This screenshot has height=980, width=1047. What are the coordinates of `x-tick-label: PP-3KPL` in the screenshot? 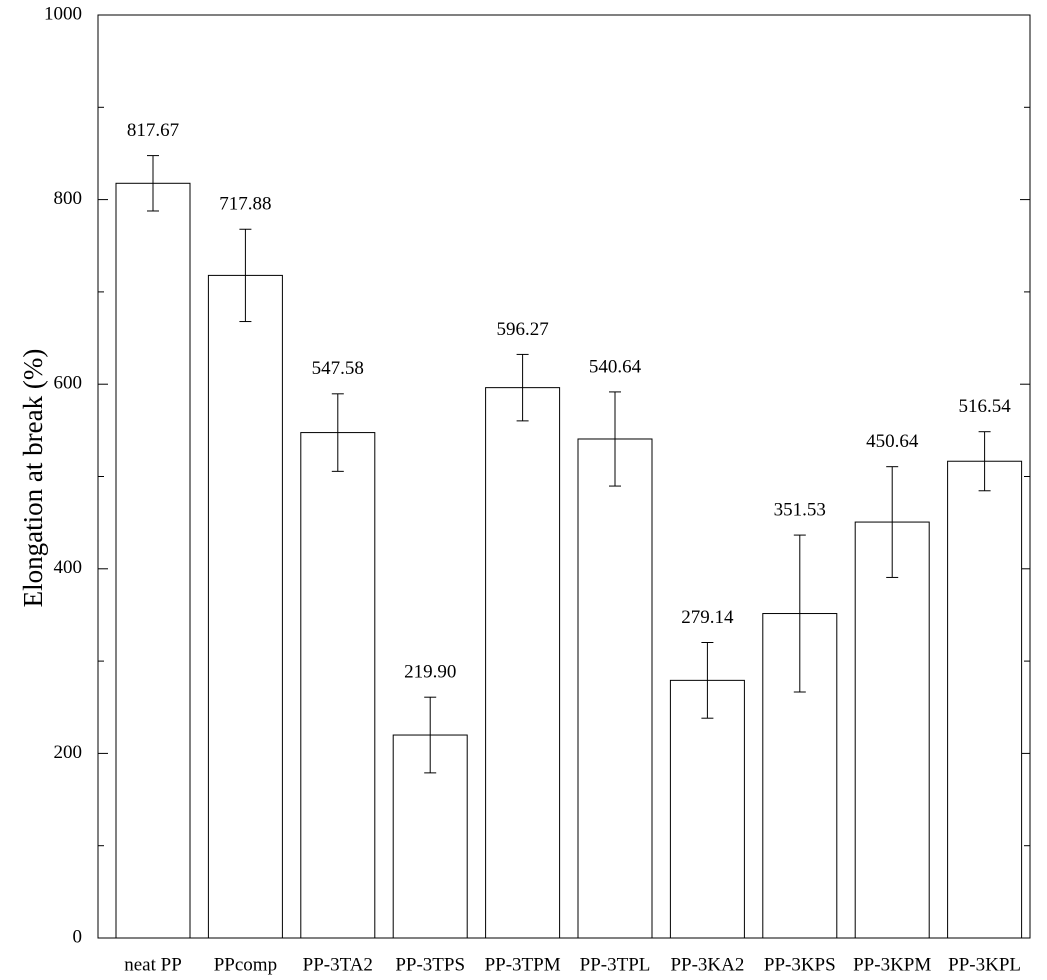 It's located at (984, 964).